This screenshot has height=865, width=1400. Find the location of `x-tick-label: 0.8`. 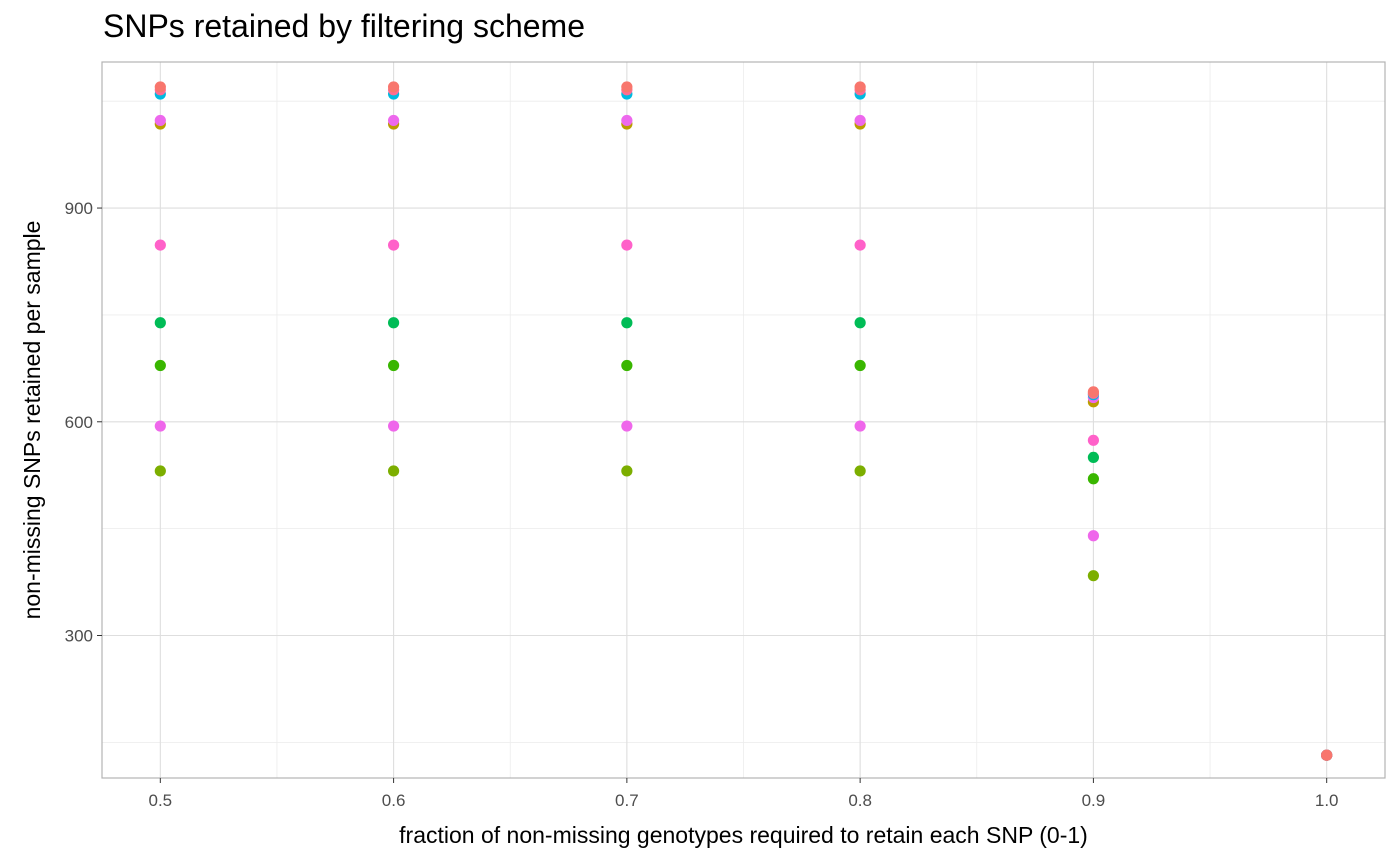

x-tick-label: 0.8 is located at coordinates (860, 800).